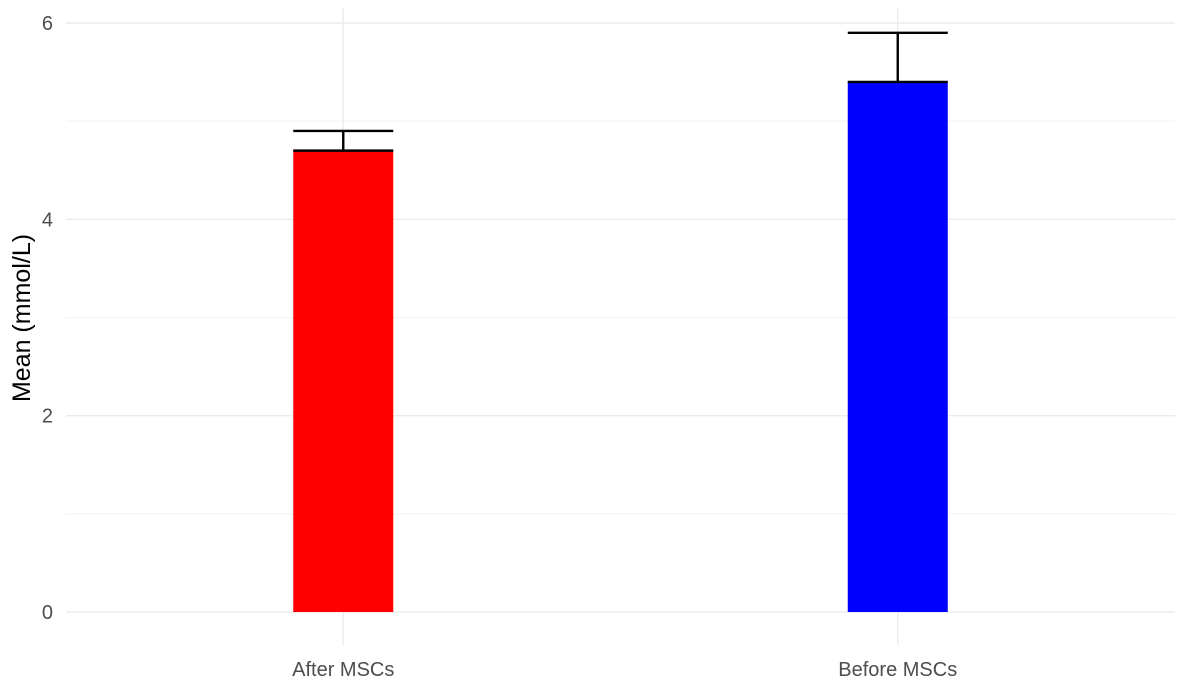 The image size is (1181, 685). I want to click on y-axis-title: Mean (mmol/L), so click(22, 318).